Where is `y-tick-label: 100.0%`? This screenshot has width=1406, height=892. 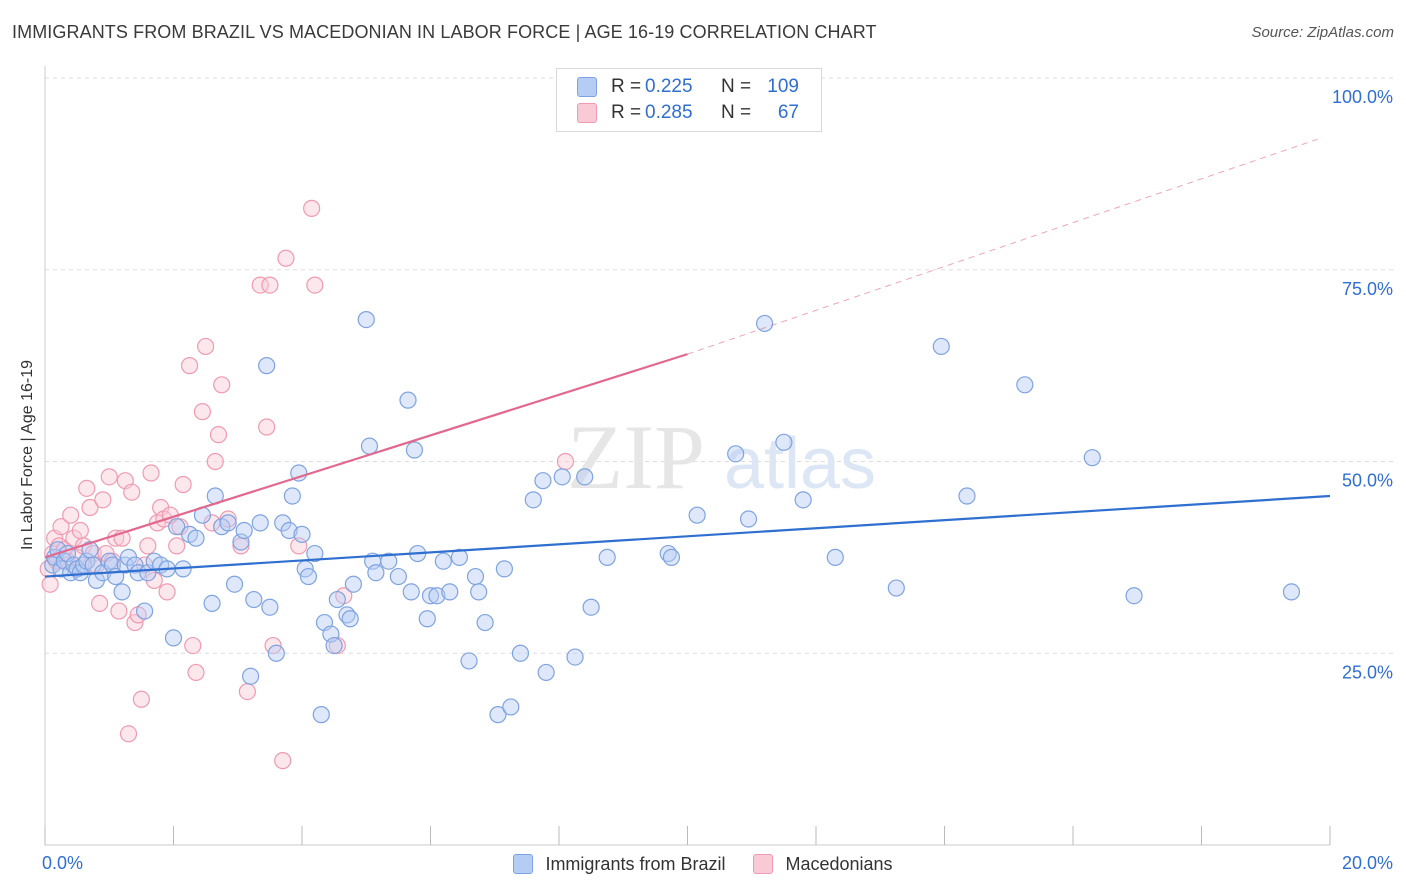 y-tick-label: 100.0% is located at coordinates (1362, 97).